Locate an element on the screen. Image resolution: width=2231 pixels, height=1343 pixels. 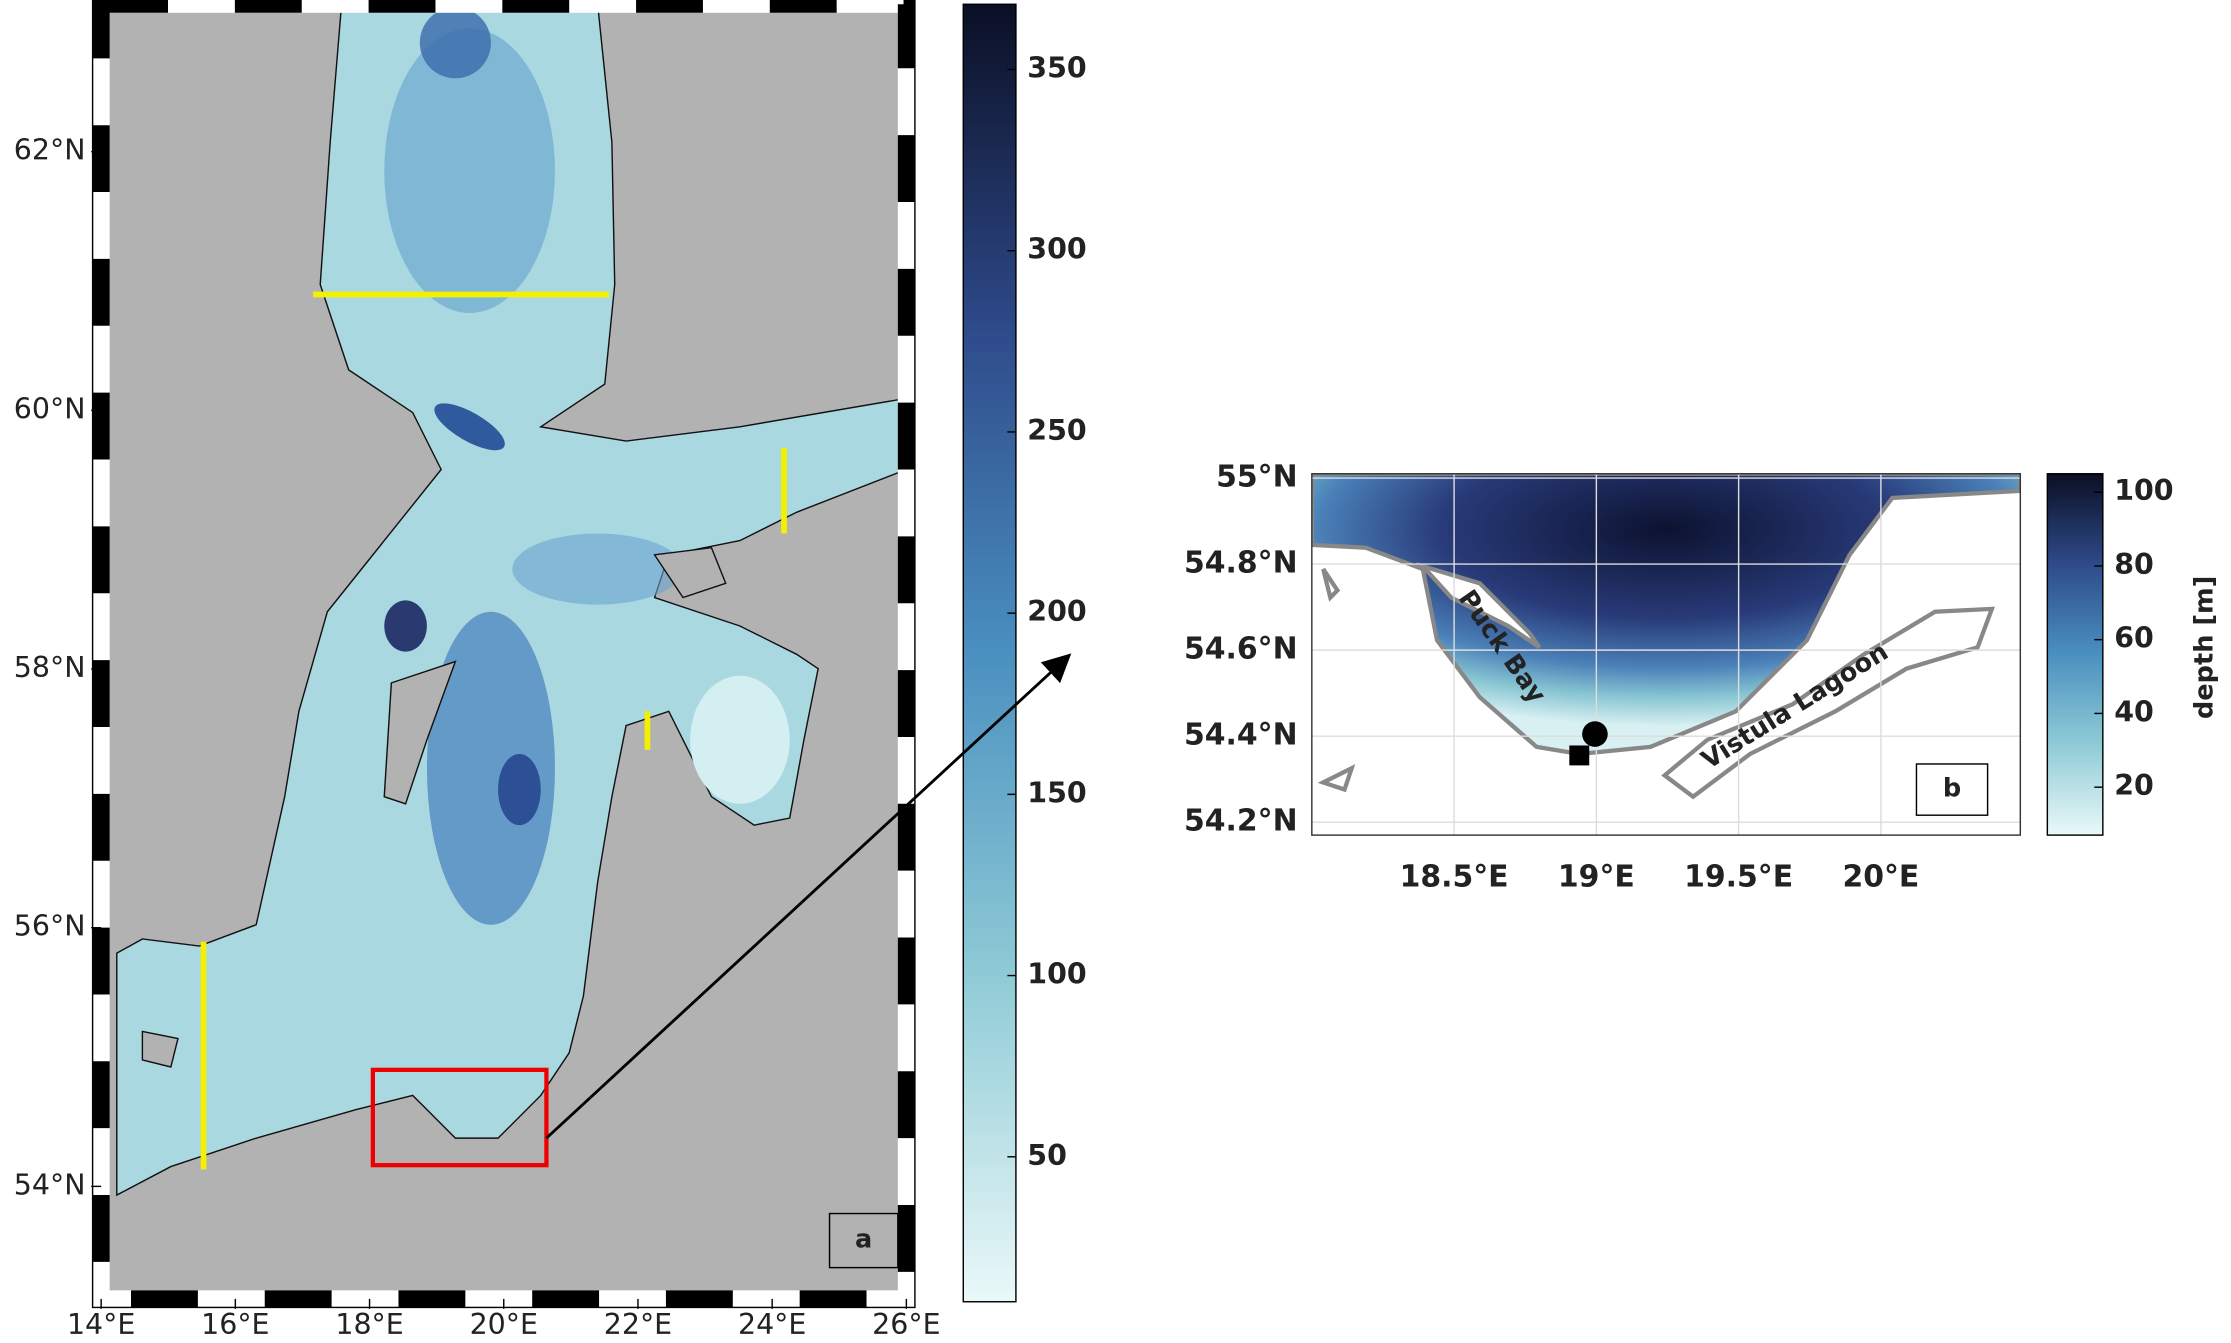
y-tick-label: 54.6°N is located at coordinates (1241, 649).